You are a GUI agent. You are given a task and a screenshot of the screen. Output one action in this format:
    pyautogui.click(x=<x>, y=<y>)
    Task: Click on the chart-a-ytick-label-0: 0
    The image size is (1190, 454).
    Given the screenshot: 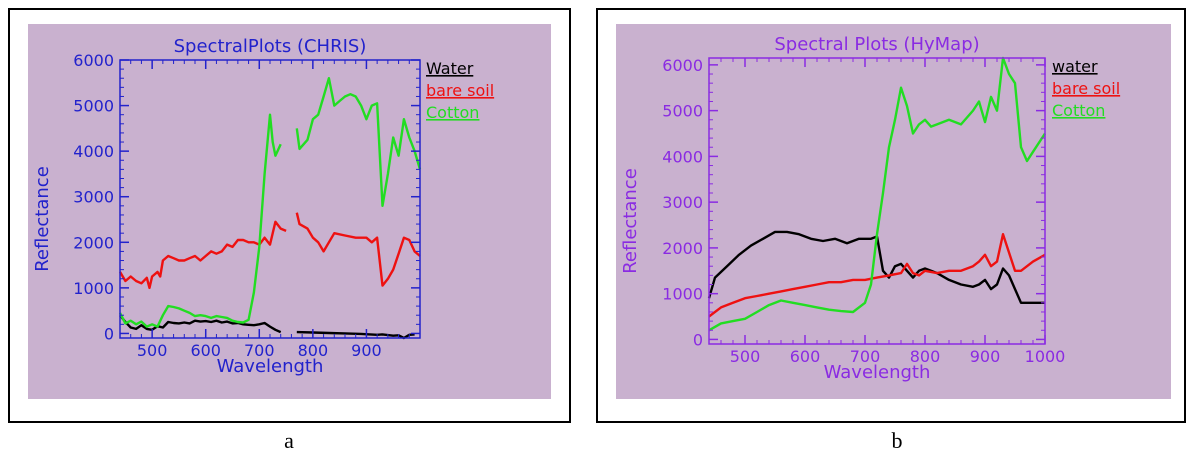 What is the action you would take?
    pyautogui.click(x=109, y=333)
    